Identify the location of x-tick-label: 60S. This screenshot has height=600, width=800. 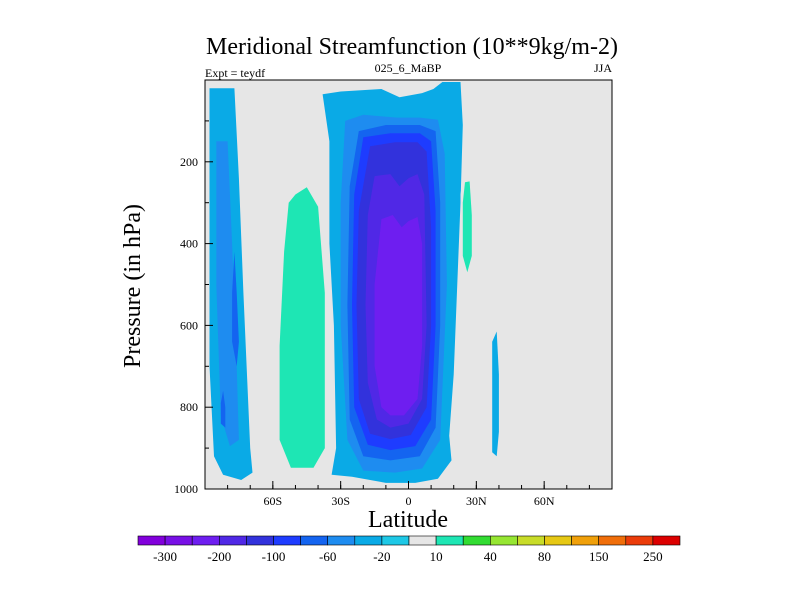
(272, 501).